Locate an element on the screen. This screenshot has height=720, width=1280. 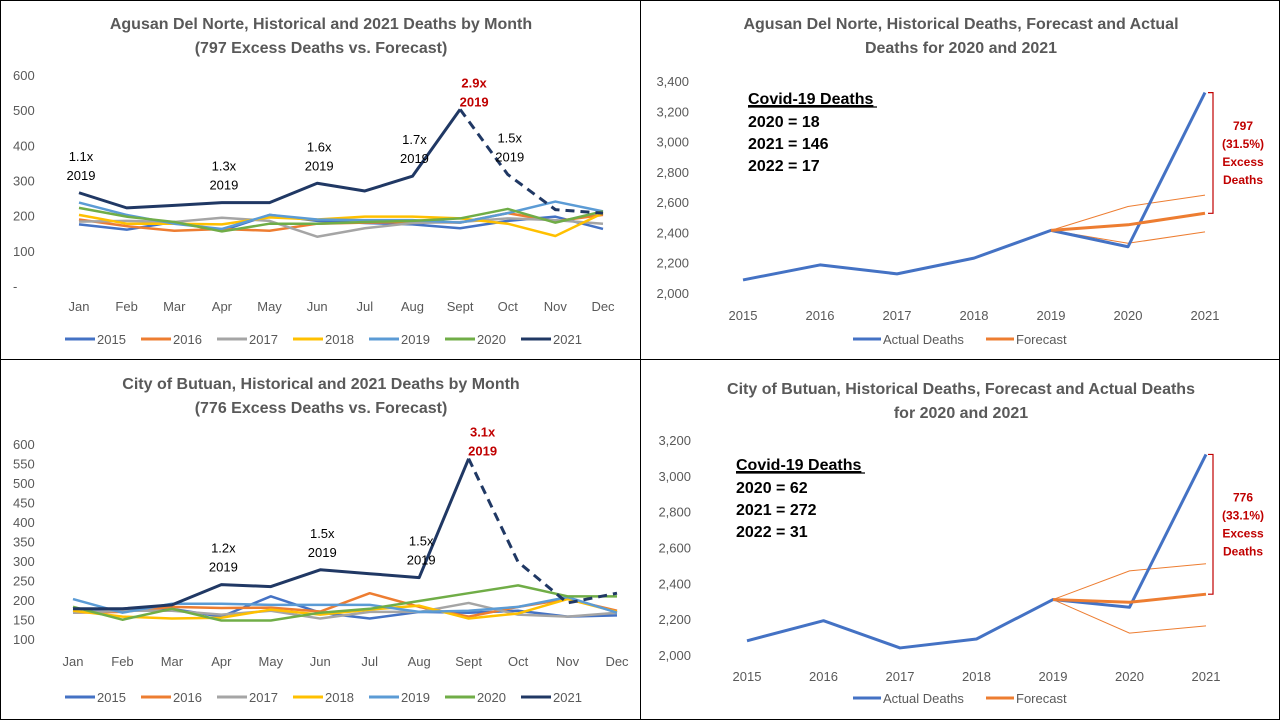
x-tick-label: Jul is located at coordinates (365, 306).